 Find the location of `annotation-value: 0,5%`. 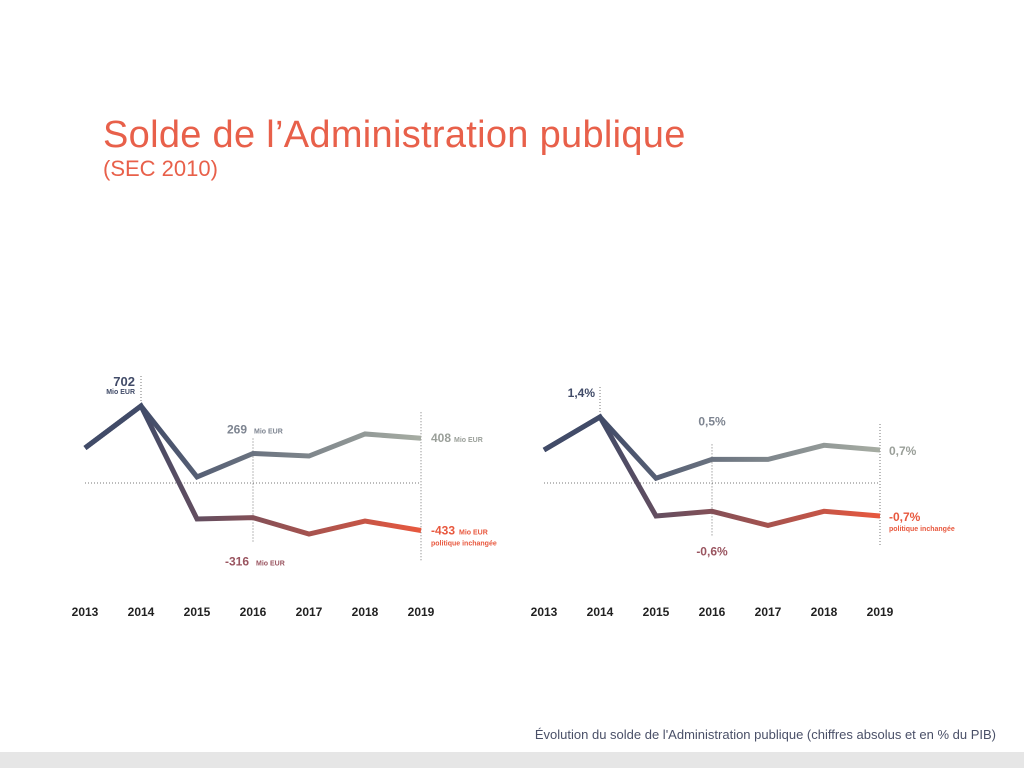

annotation-value: 0,5% is located at coordinates (712, 421).